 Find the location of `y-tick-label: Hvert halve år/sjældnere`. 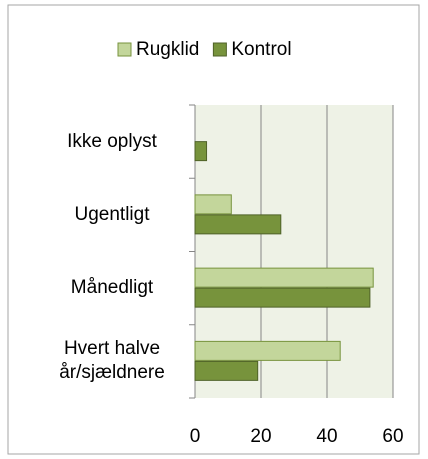

y-tick-label: Hvert halve år/sjældnere is located at coordinates (112, 361).